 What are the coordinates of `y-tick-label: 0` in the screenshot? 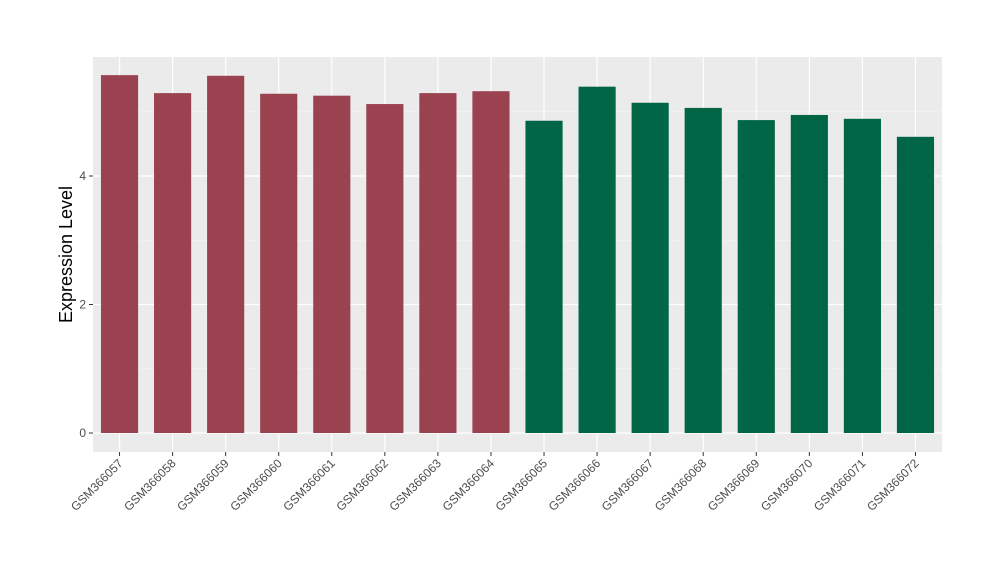 It's located at (82, 433).